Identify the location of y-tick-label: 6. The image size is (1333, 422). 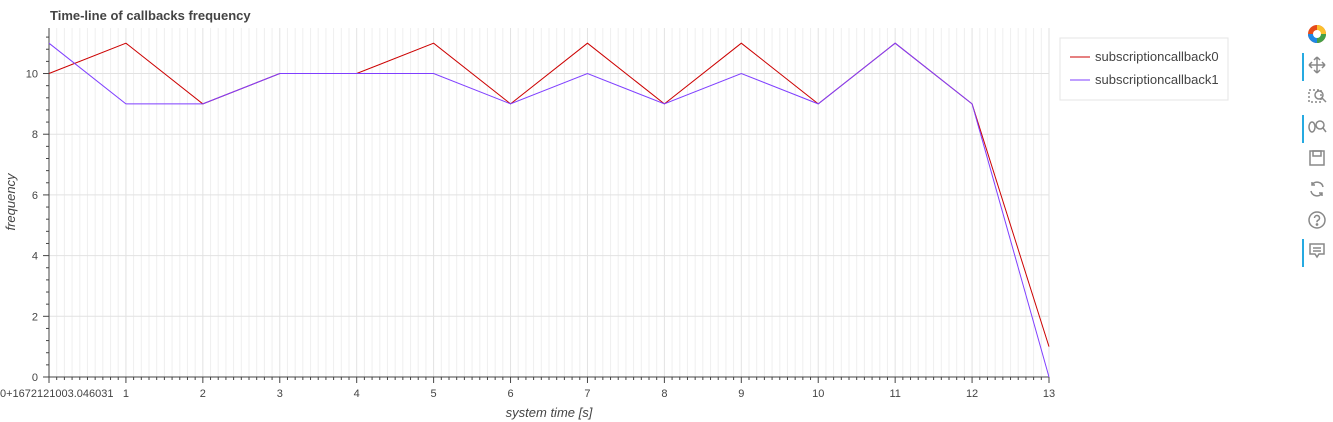
(35, 196).